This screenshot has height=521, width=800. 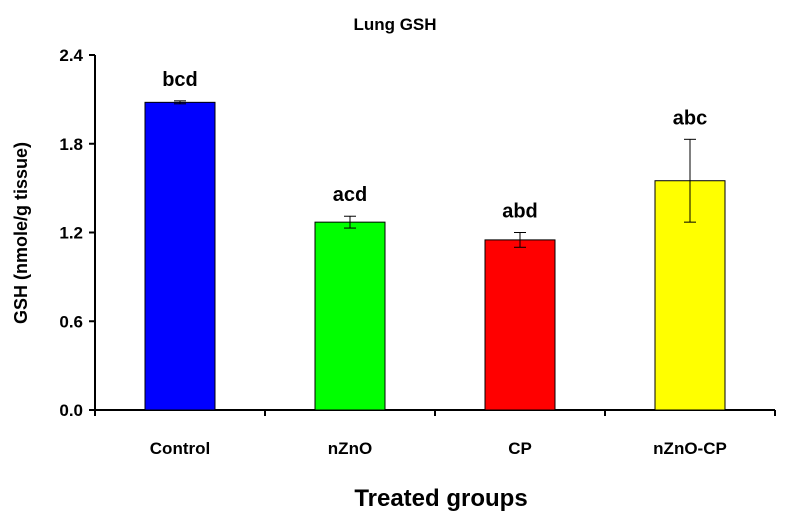 I want to click on y-tick-label: 1.8, so click(x=71, y=144).